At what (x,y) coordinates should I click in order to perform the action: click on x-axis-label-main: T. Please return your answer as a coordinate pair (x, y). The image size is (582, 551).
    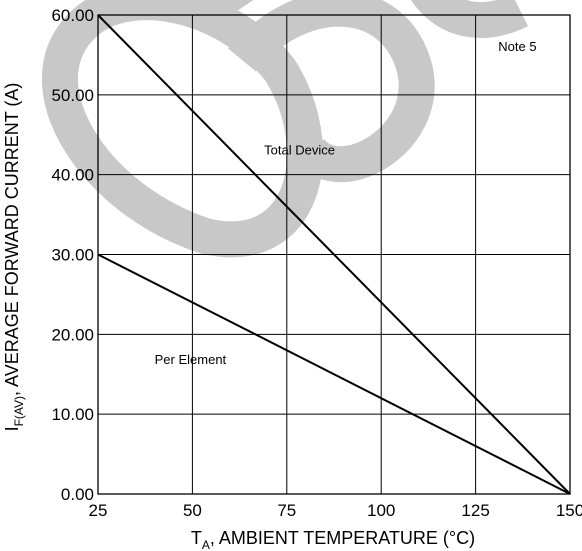
    Looking at the image, I should click on (196, 538).